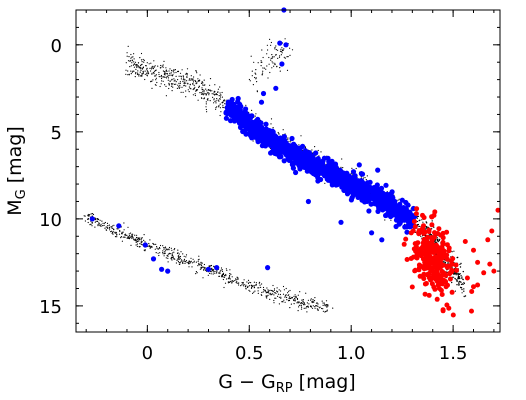  Describe the element at coordinates (15, 207) in the screenshot. I see `y-axis-label-main: M` at that location.